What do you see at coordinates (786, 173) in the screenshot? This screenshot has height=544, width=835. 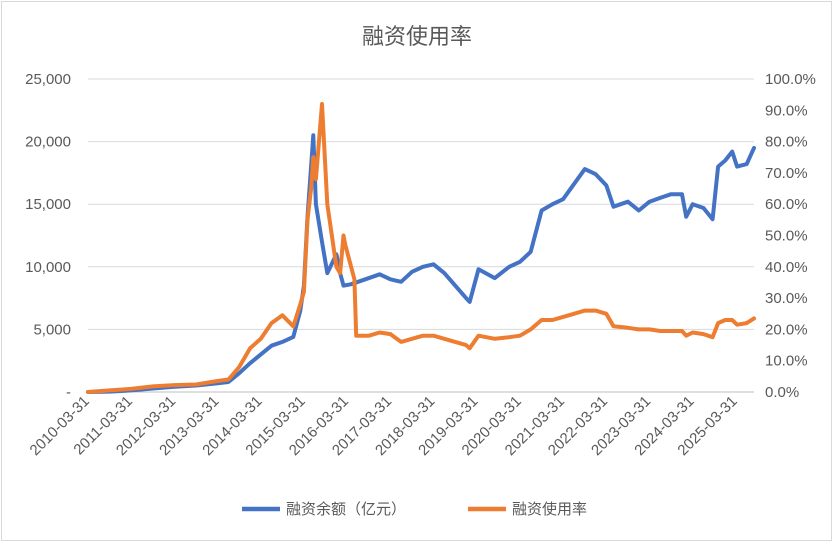 I see `y-right-tick-label: 70.0%` at bounding box center [786, 173].